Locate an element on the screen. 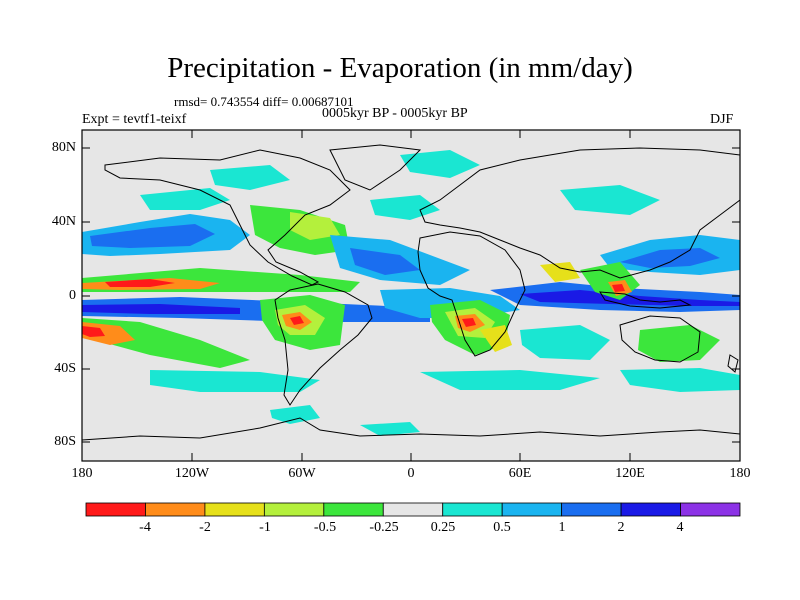 This screenshot has height=600, width=800. colorbar-label: 0.5 is located at coordinates (502, 527).